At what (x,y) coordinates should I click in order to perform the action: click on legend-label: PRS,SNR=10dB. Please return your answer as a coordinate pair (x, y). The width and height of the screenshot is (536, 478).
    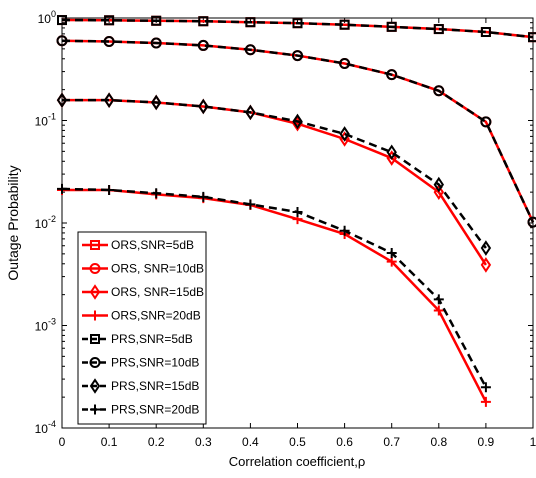
    Looking at the image, I should click on (155, 363).